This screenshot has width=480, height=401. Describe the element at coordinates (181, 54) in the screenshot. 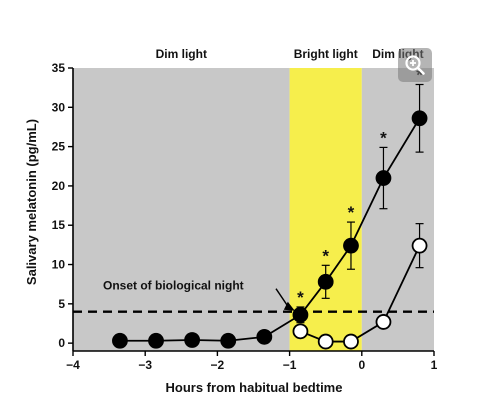

I see `region-label-0: Dim light` at that location.